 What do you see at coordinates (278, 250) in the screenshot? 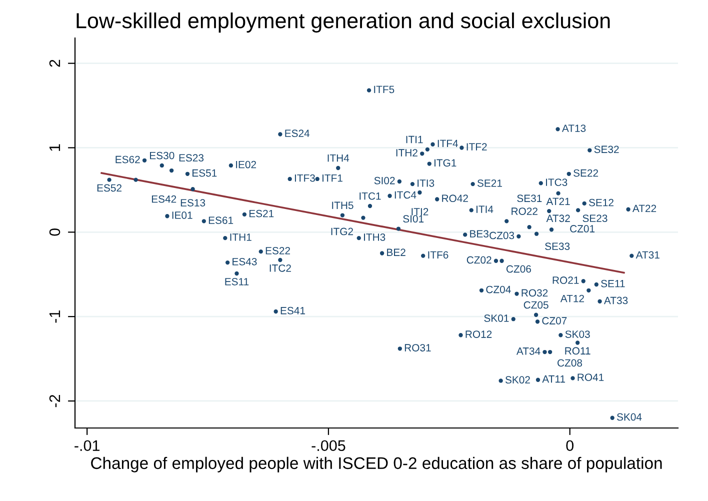
I see `data-label: ES22` at bounding box center [278, 250].